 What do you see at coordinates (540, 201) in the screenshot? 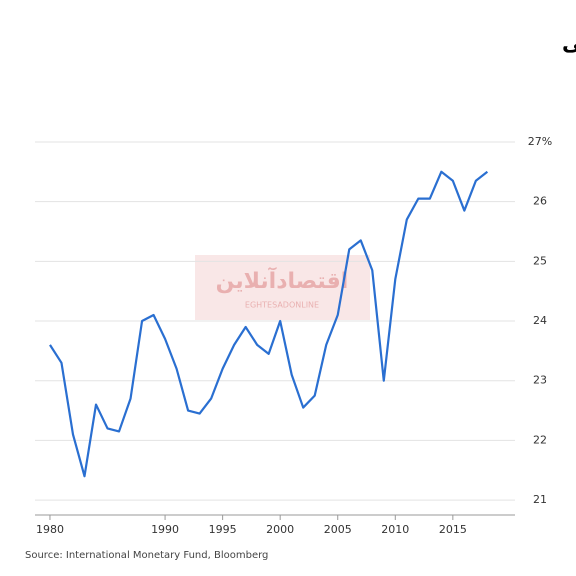
I see `y-tick-label: 26` at bounding box center [540, 201].